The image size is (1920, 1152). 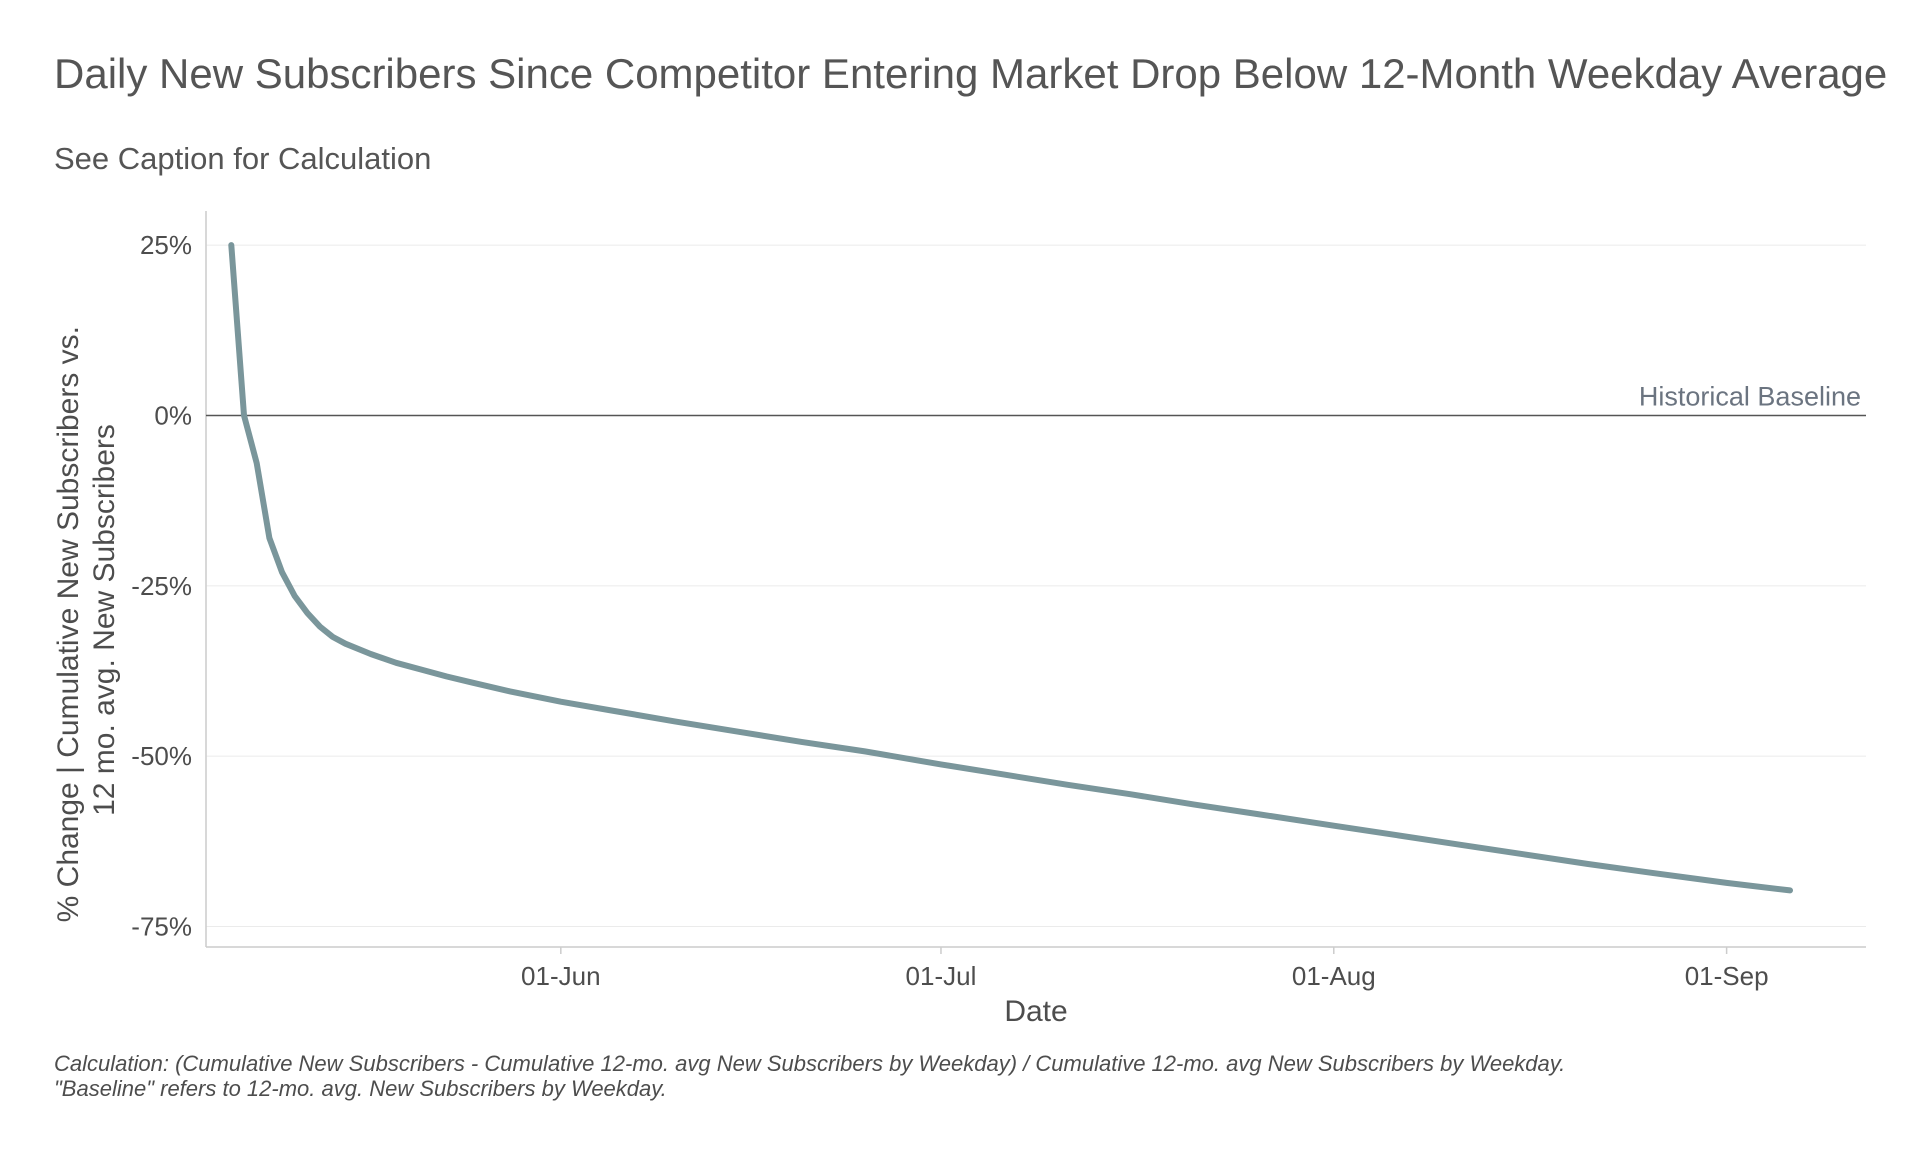 I want to click on y-axis-title-line-2: 12 mo. avg. New Subscribers, so click(x=104, y=620).